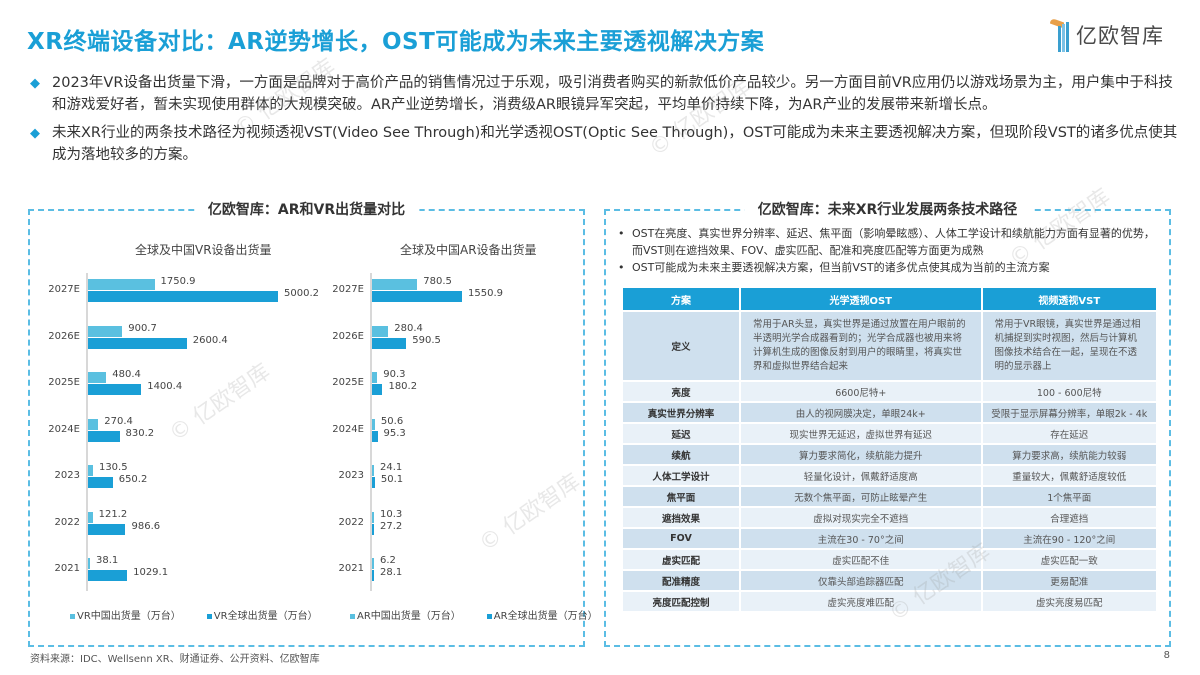  I want to click on ost-cell: 仅靠头部追踪器匹配, so click(861, 580).